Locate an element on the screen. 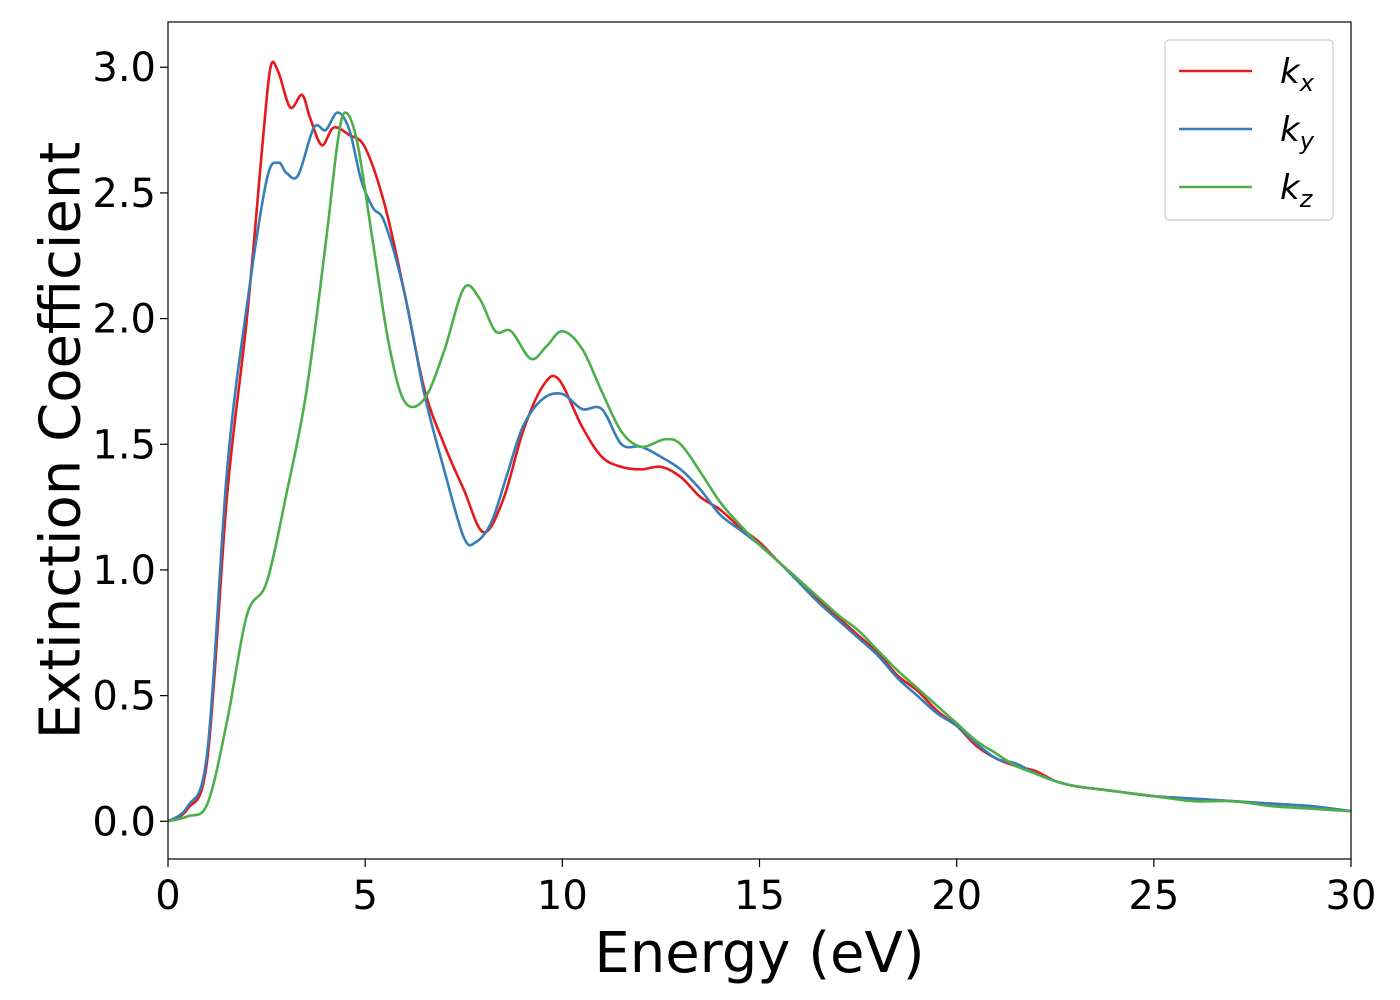  x-tick-label: 0 is located at coordinates (167, 896).